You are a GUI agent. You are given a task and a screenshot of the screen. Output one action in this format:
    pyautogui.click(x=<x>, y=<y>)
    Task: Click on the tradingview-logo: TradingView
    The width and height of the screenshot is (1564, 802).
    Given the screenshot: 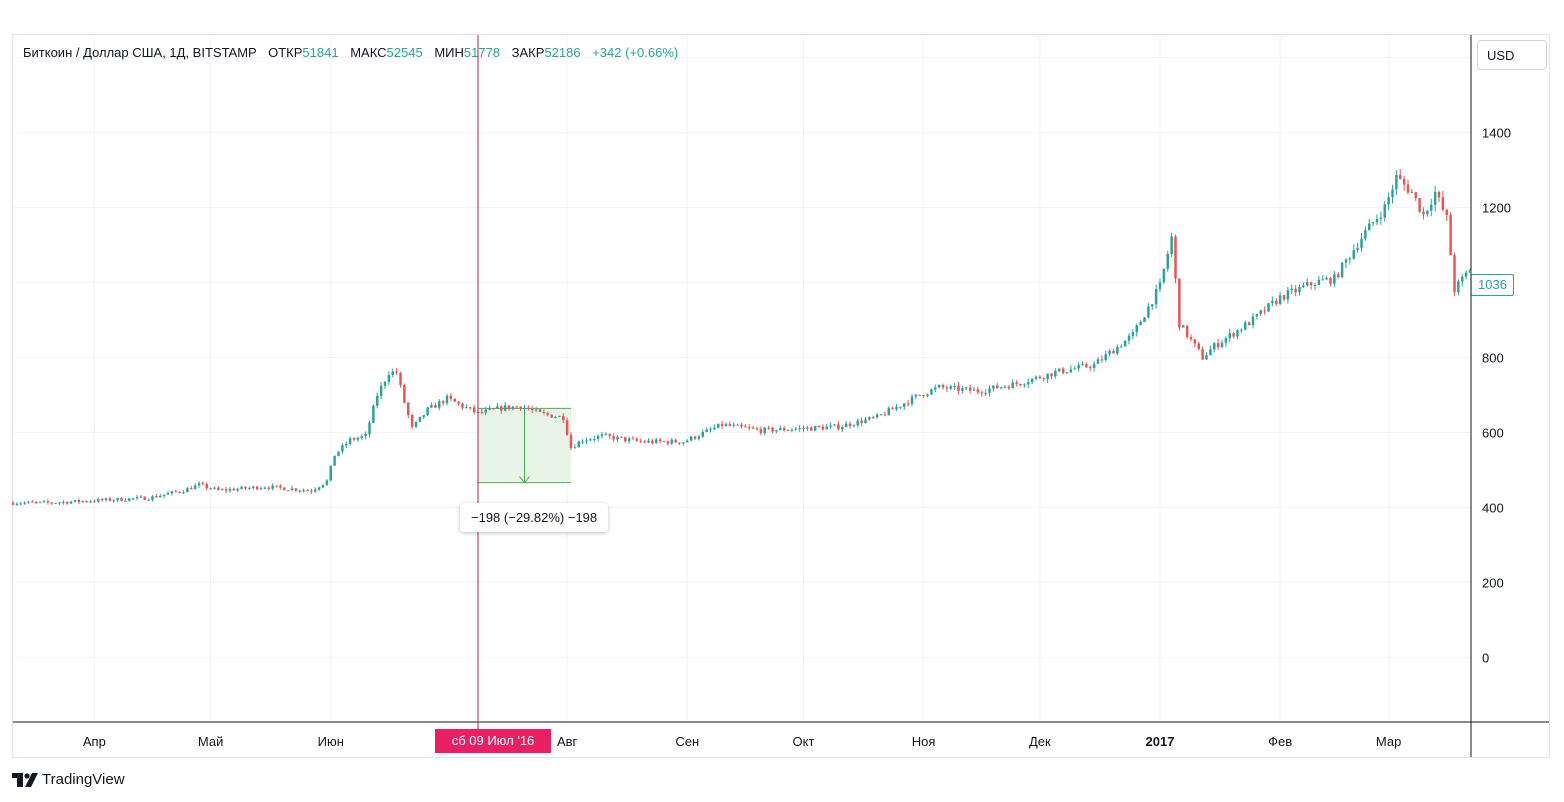 What is the action you would take?
    pyautogui.click(x=68, y=779)
    